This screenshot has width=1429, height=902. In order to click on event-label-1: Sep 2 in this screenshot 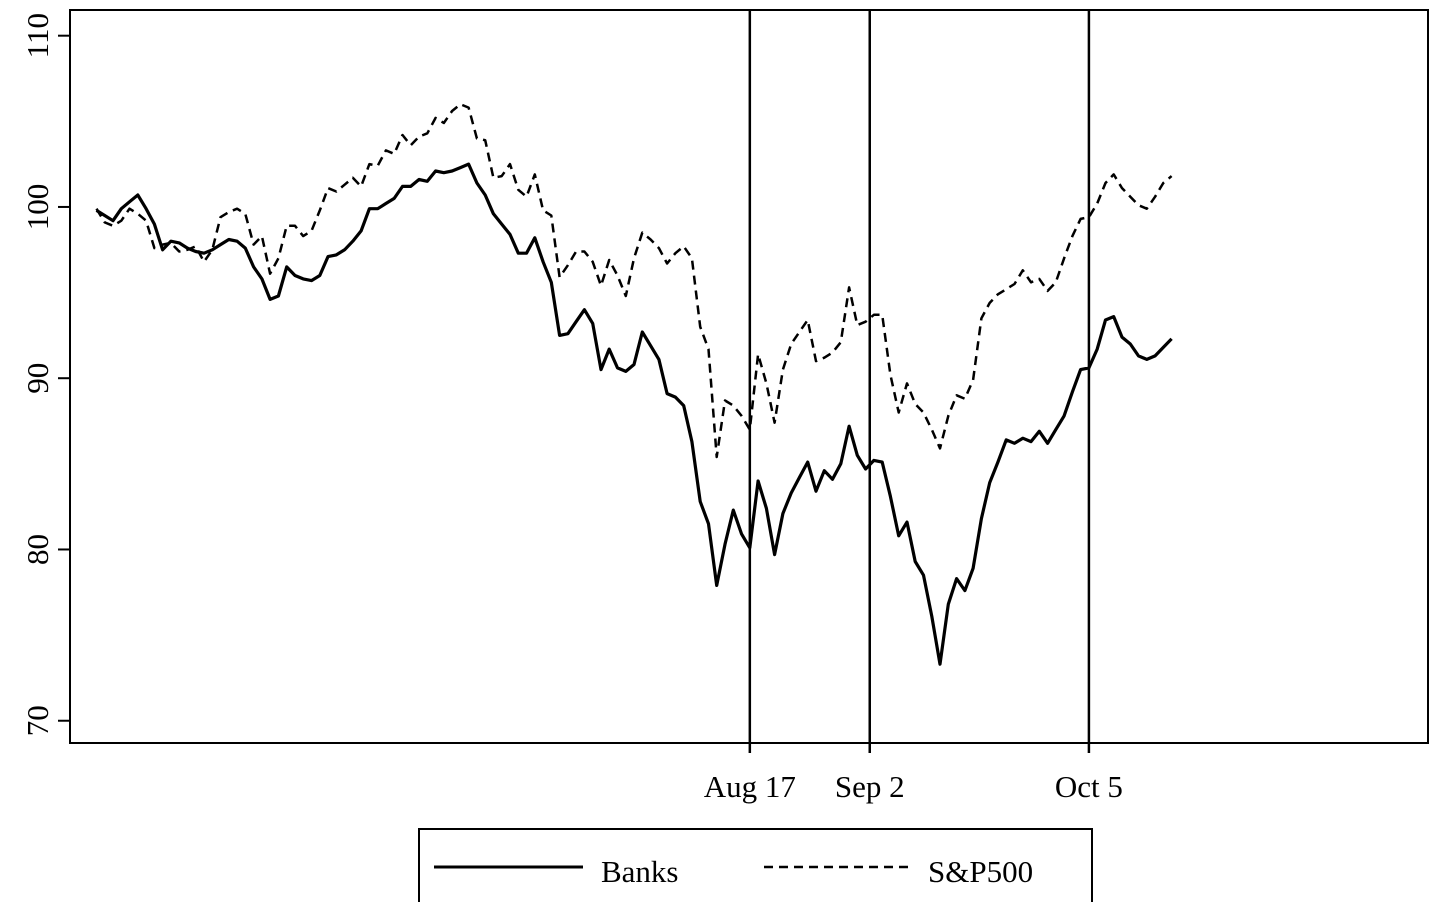, I will do `click(870, 786)`.